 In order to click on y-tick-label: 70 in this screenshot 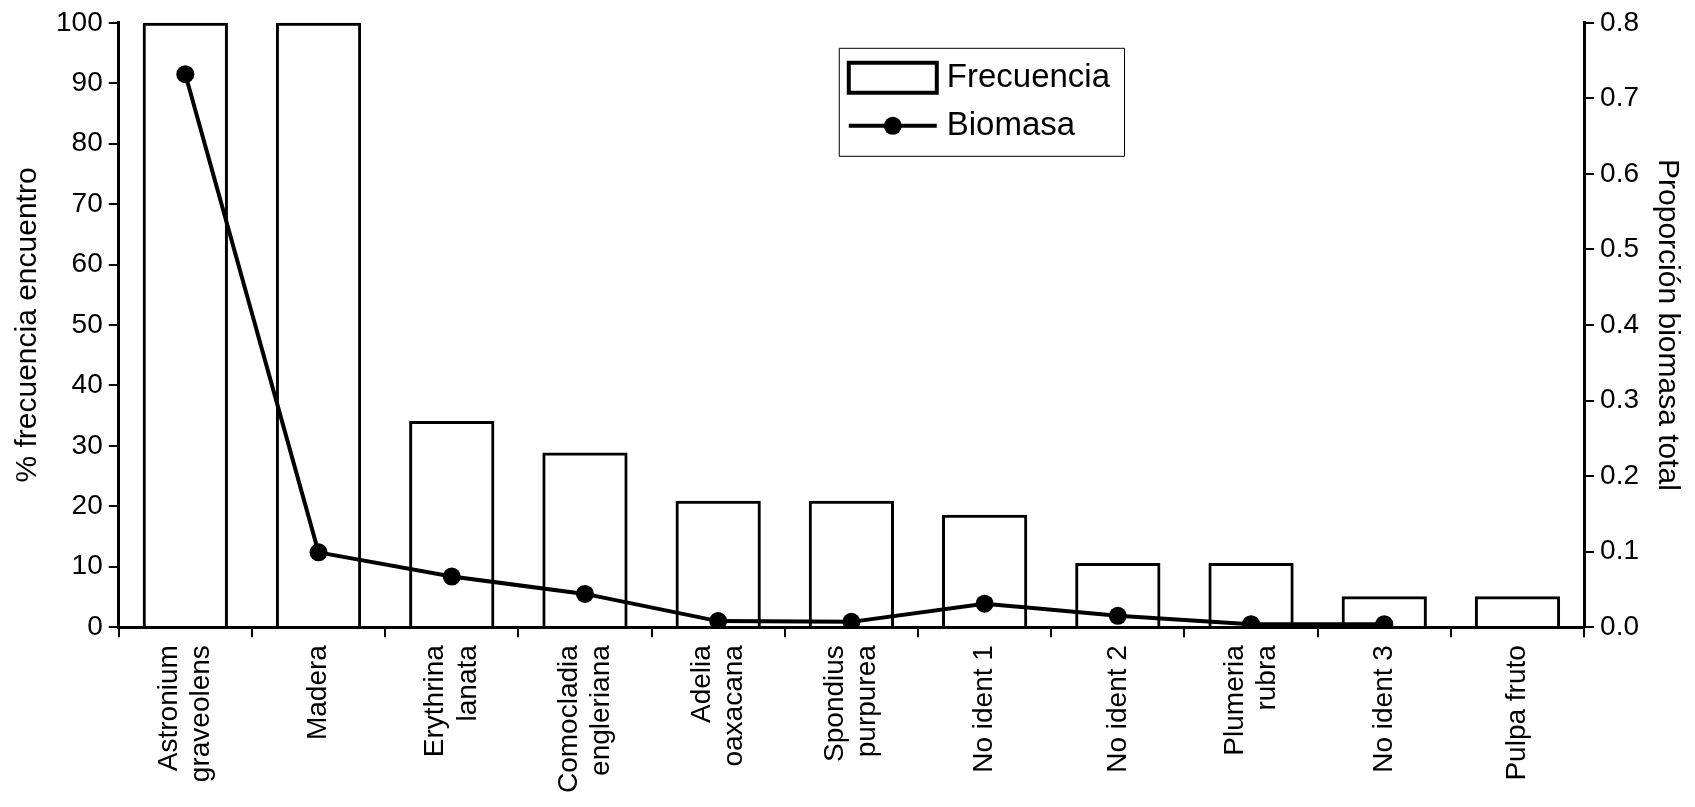, I will do `click(87, 202)`.